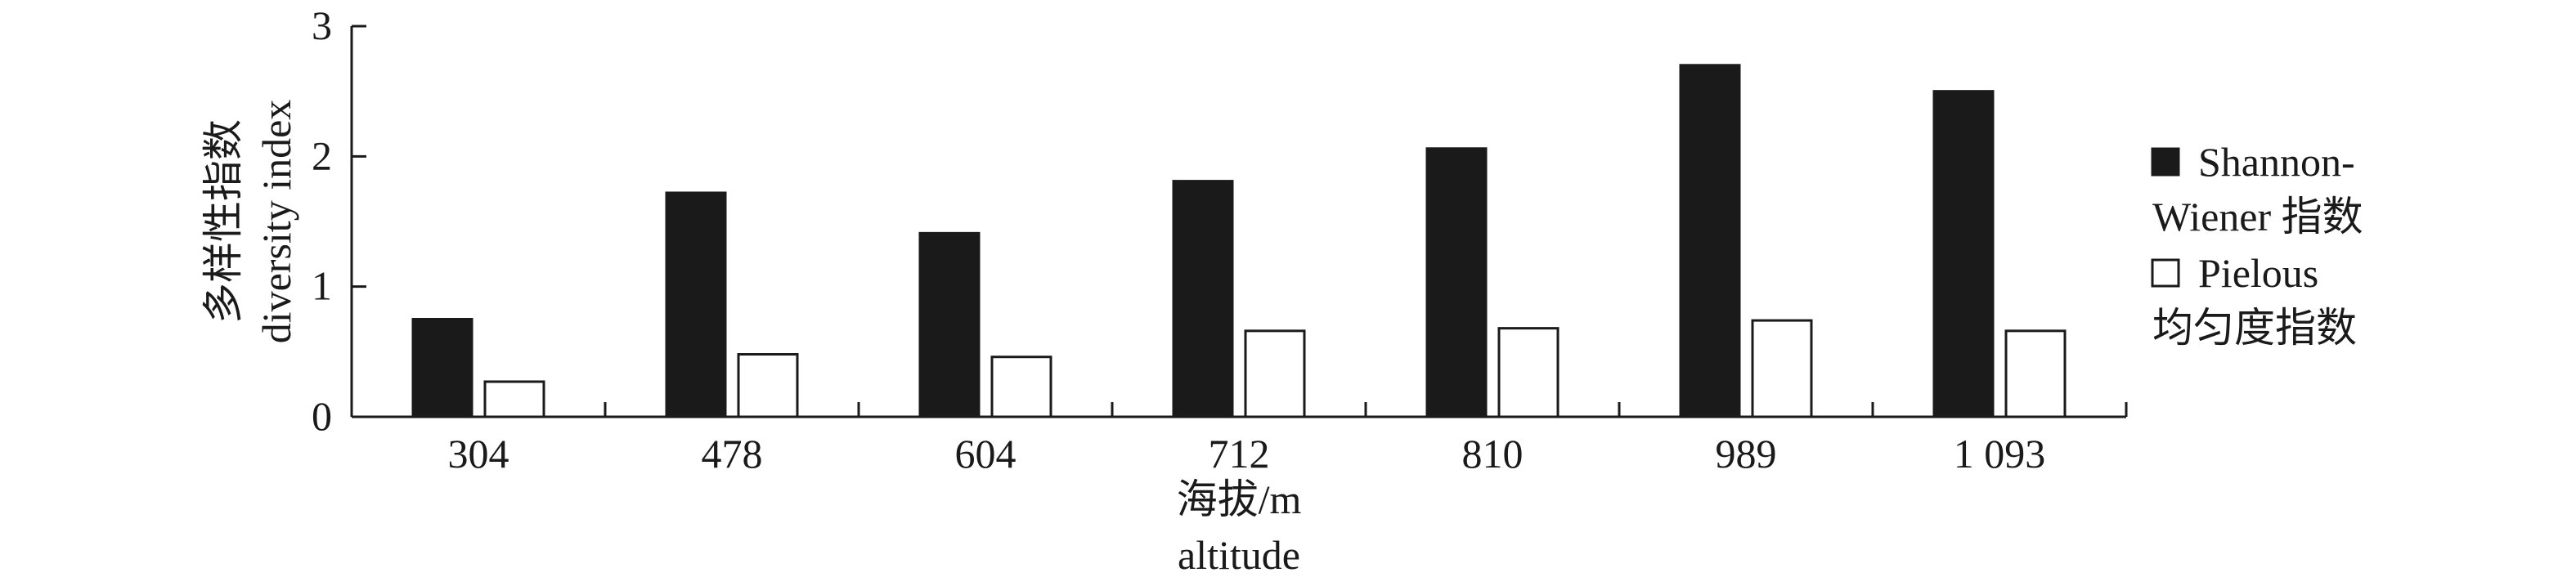 The width and height of the screenshot is (2576, 586). Describe the element at coordinates (1239, 499) in the screenshot. I see `x-axis-title: 海拔/m` at that location.